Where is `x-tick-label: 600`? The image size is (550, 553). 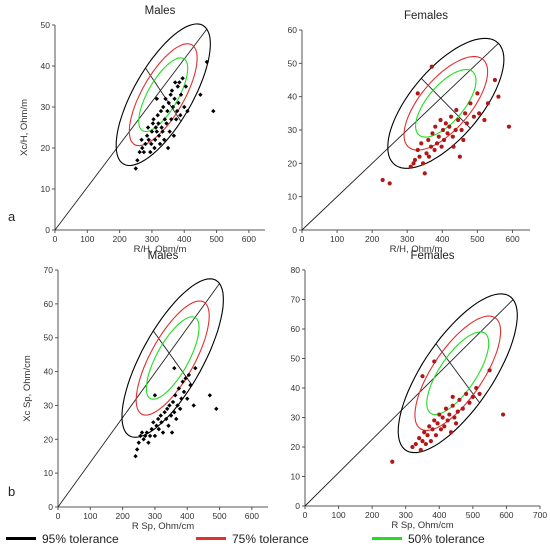 x-tick-label: 600 is located at coordinates (252, 516).